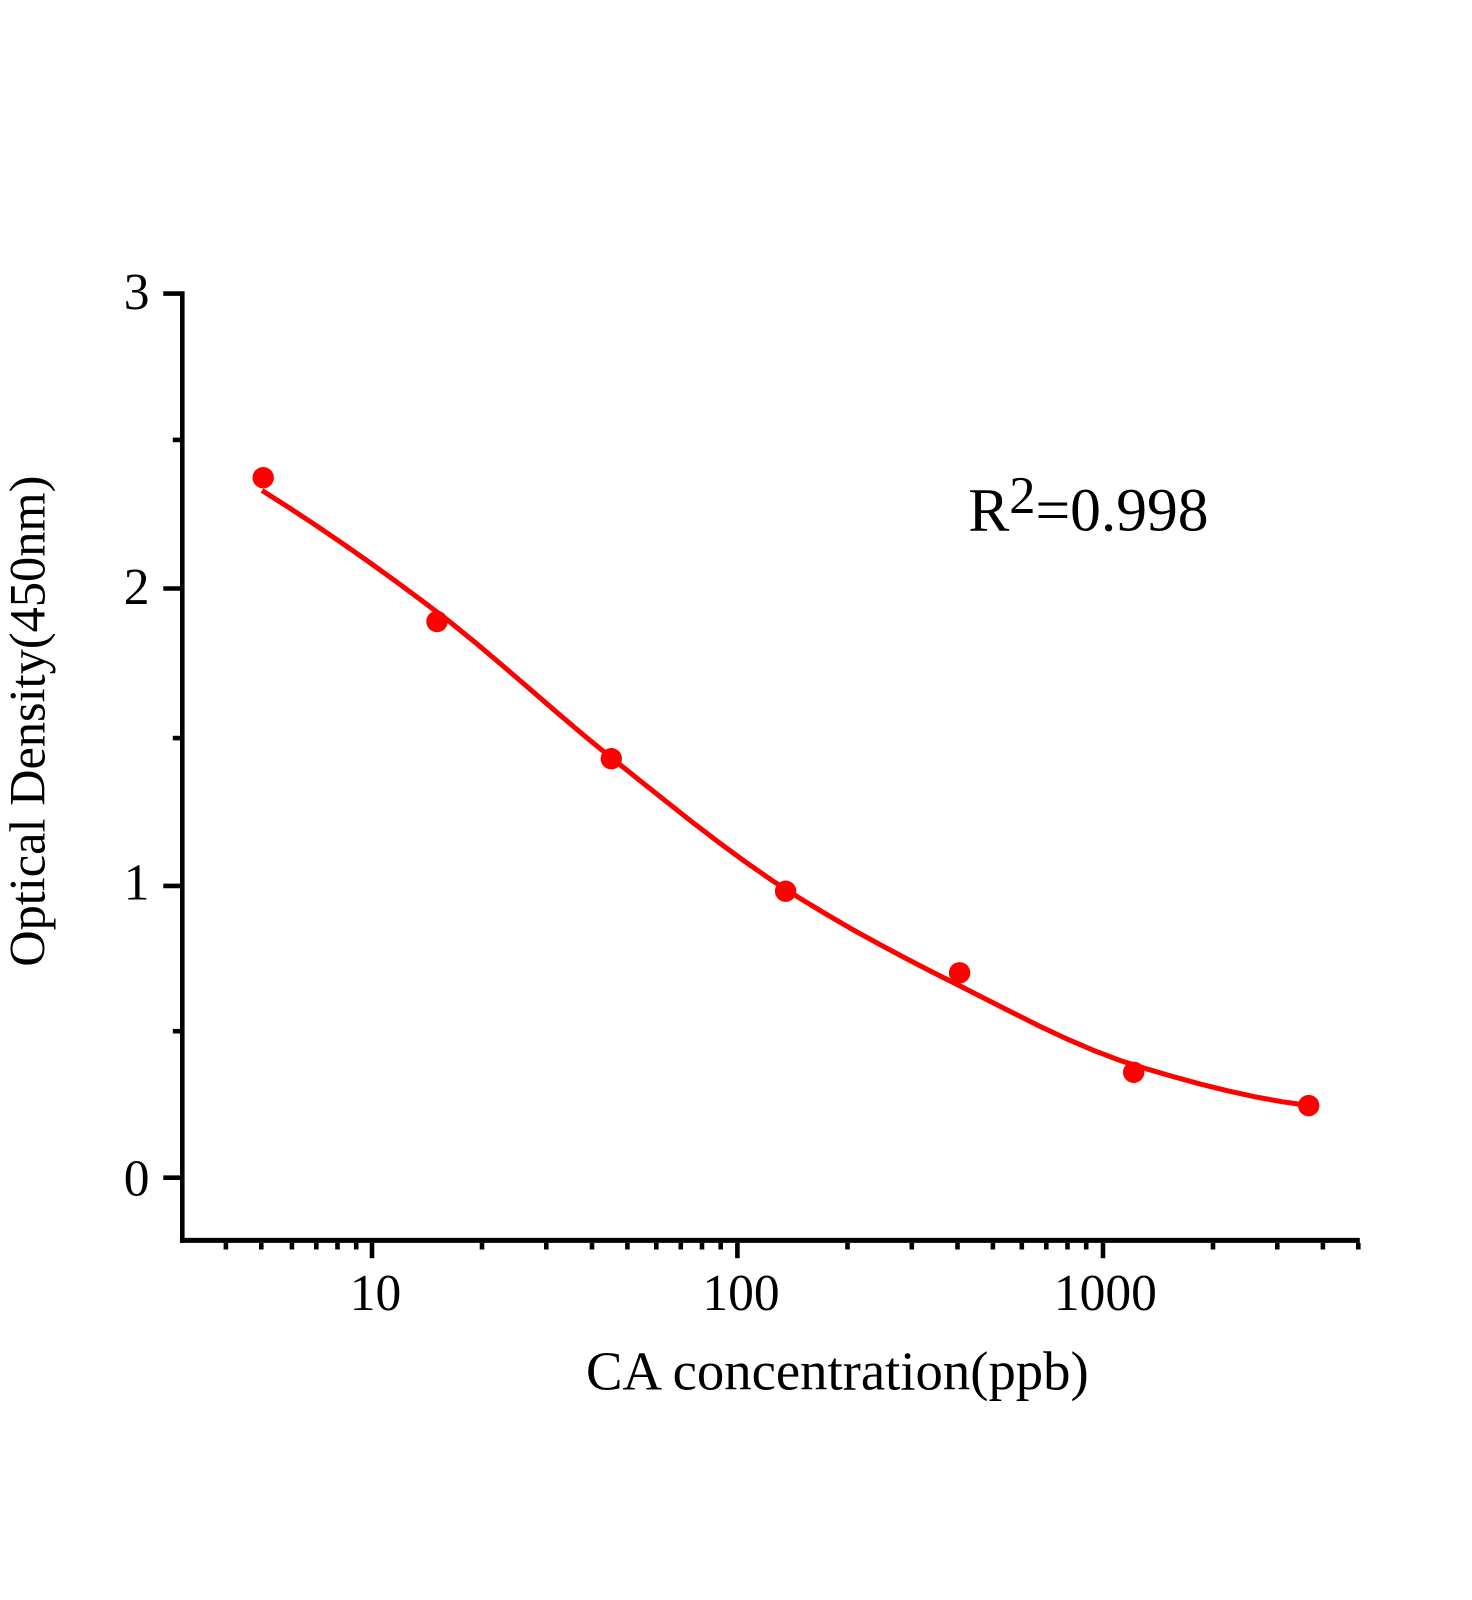 The width and height of the screenshot is (1472, 1600). I want to click on svg-text: 0, so click(137, 1179).